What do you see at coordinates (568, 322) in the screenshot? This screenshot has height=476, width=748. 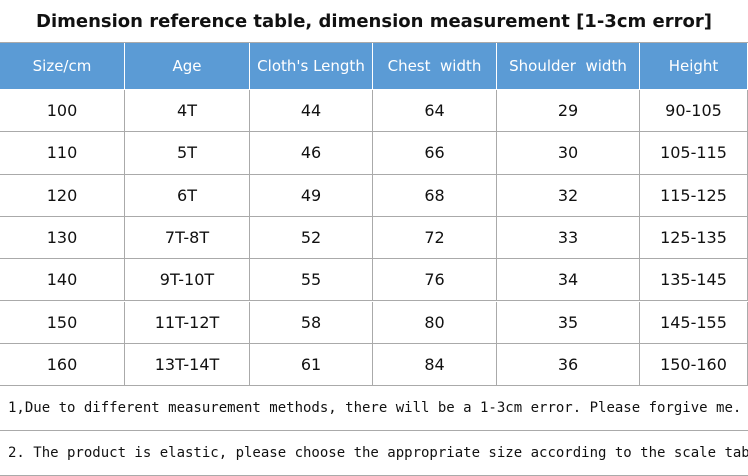 I see `table-cell: 35` at bounding box center [568, 322].